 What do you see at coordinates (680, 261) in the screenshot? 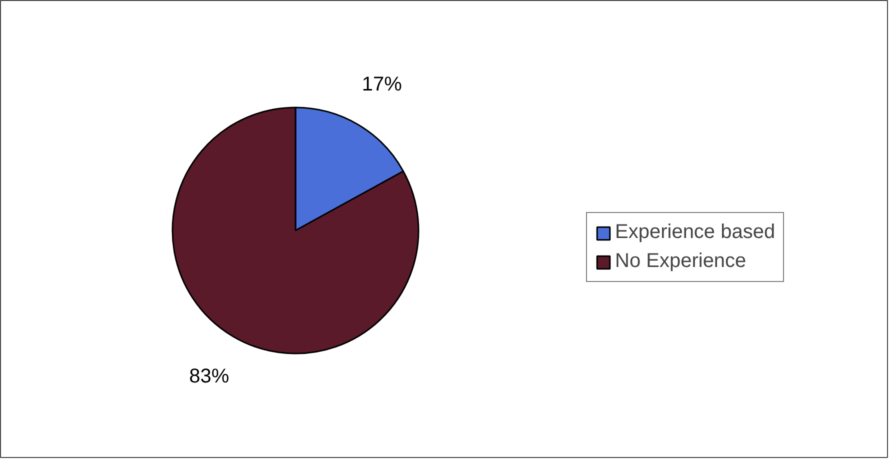
I see `legend-label: No Experience` at bounding box center [680, 261].